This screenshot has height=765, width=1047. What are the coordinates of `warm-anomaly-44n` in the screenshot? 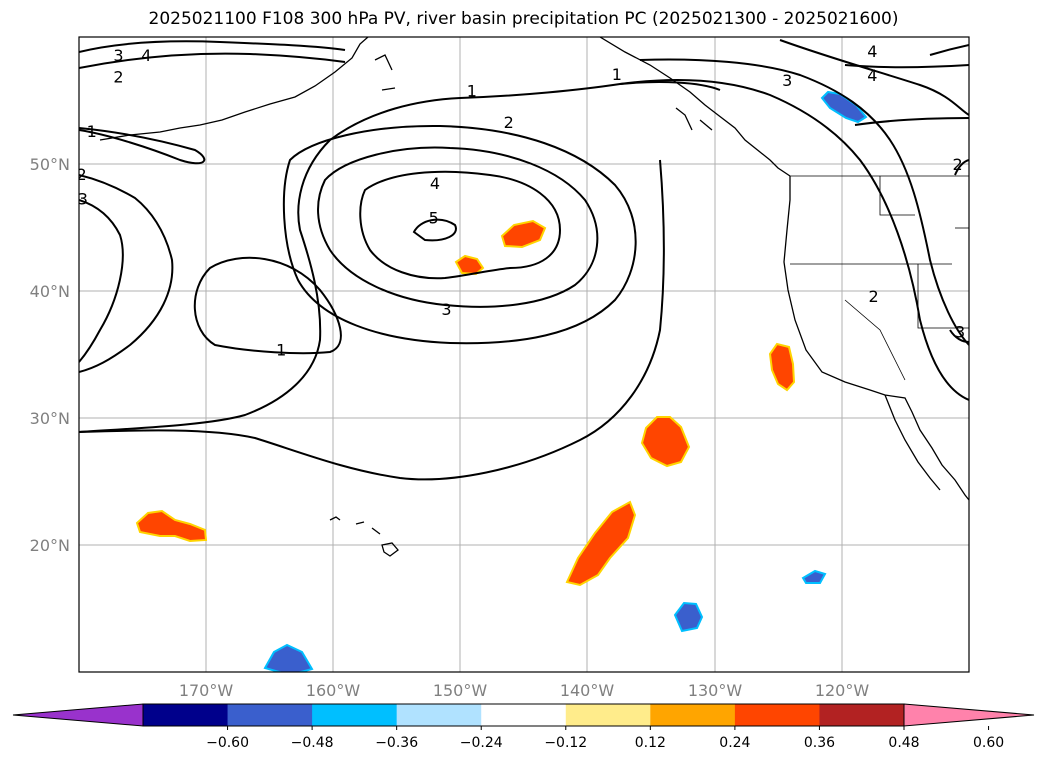 It's located at (523, 234).